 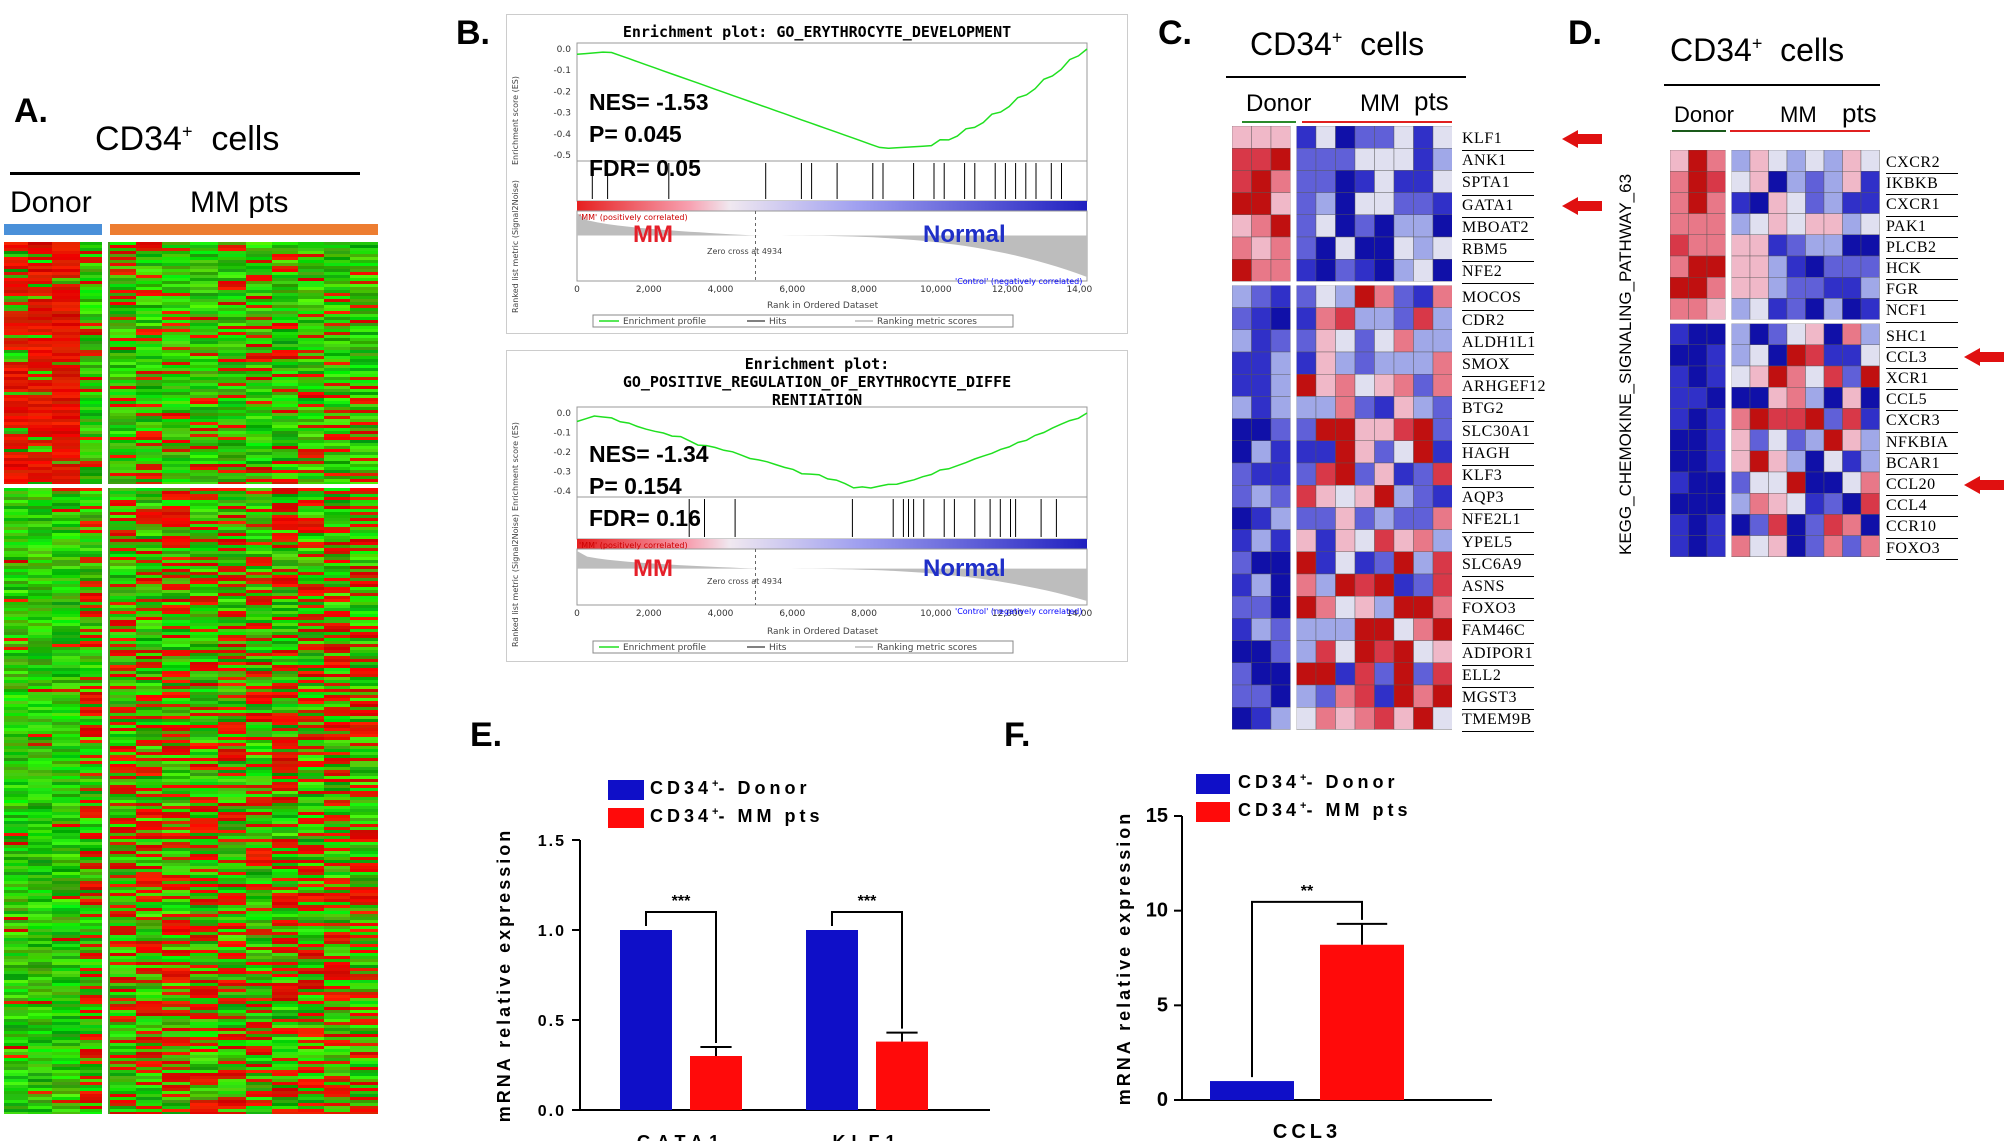 I want to click on gene-label: ASNS, so click(x=1498, y=588).